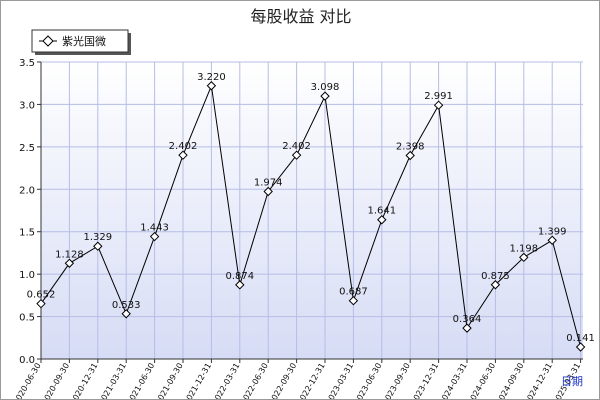 The image size is (600, 400). I want to click on legend-box, so click(80, 41).